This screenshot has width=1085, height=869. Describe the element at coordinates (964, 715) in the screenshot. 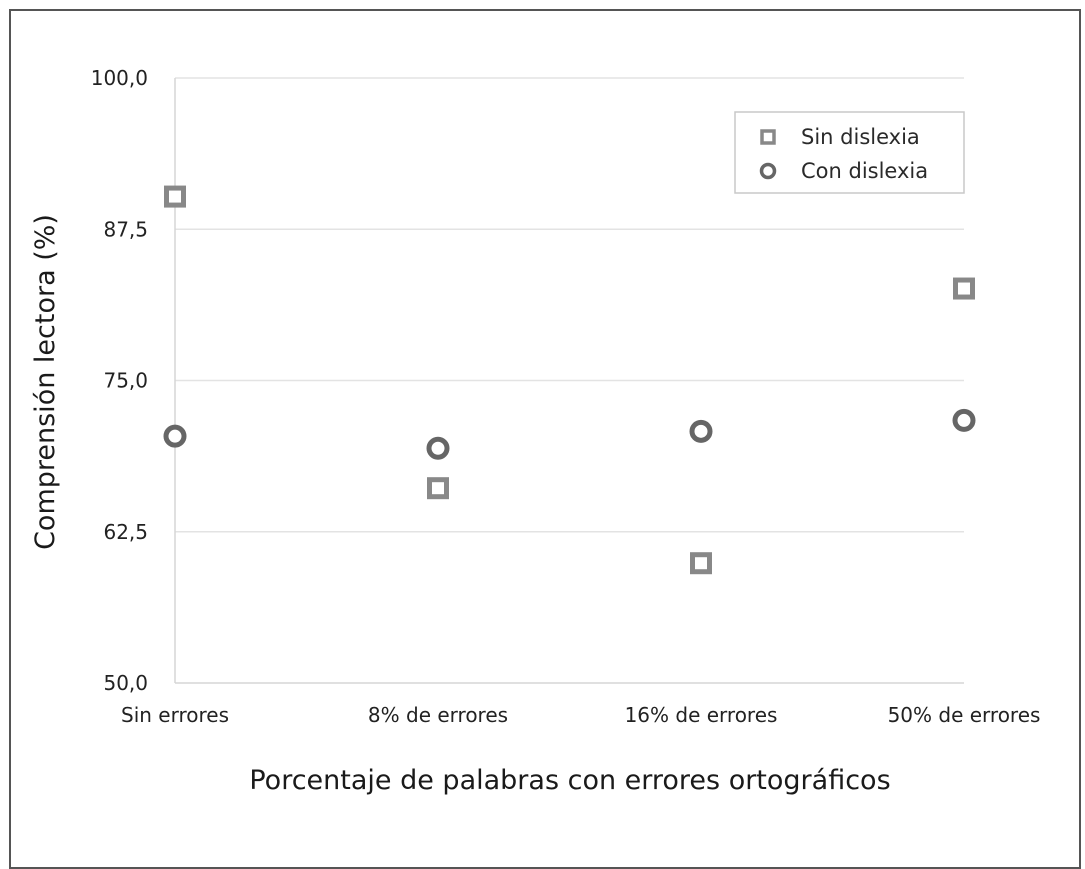

I see `x-tick-label: 50% de errores` at that location.